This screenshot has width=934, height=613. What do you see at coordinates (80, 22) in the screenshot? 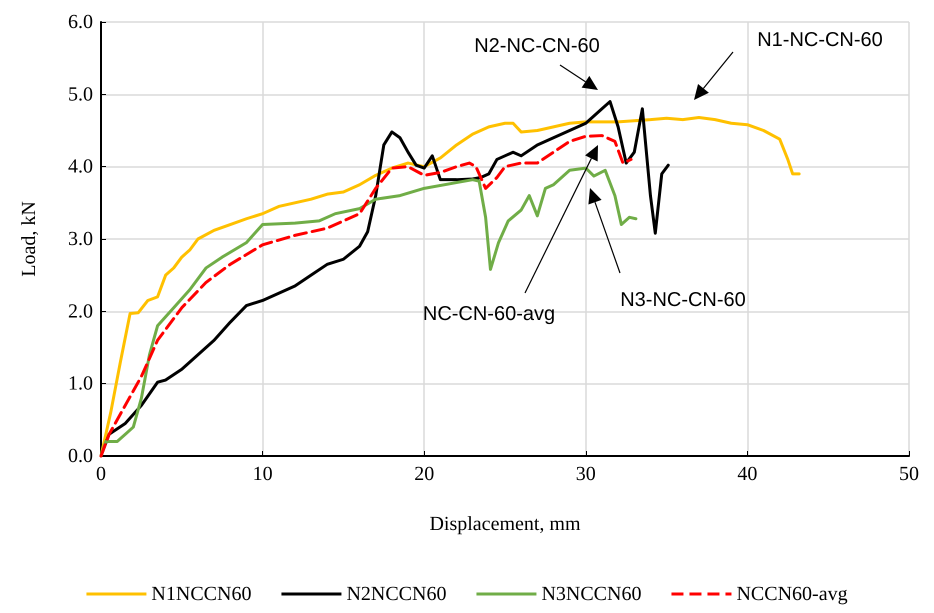
I see `y-tick-label: 6.0` at bounding box center [80, 22].